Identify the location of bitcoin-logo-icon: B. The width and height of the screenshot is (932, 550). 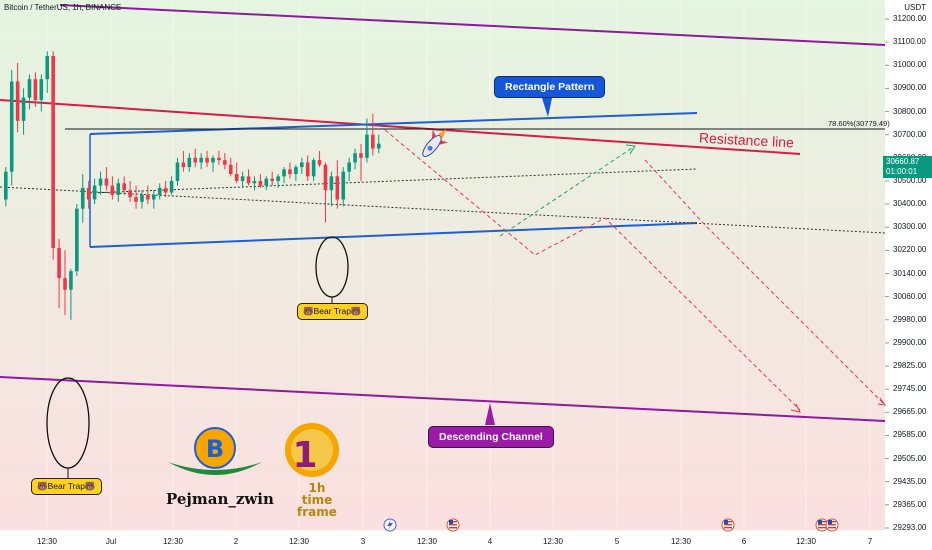
(215, 451).